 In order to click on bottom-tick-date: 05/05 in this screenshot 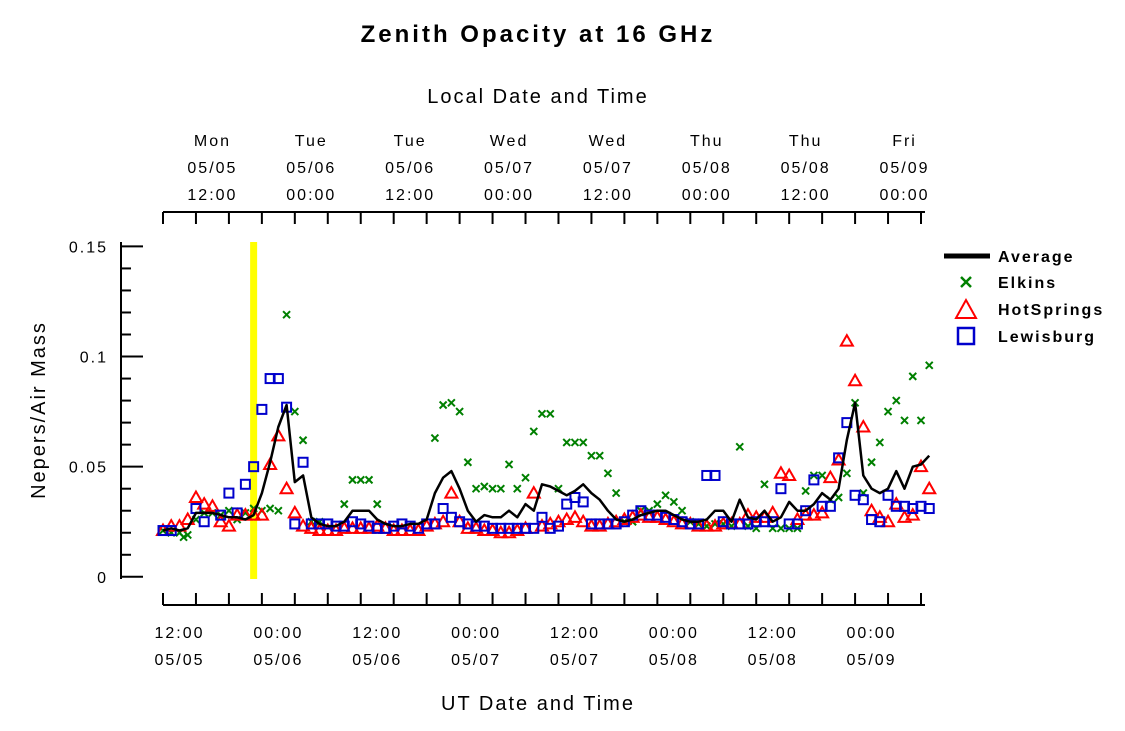, I will do `click(179, 660)`.